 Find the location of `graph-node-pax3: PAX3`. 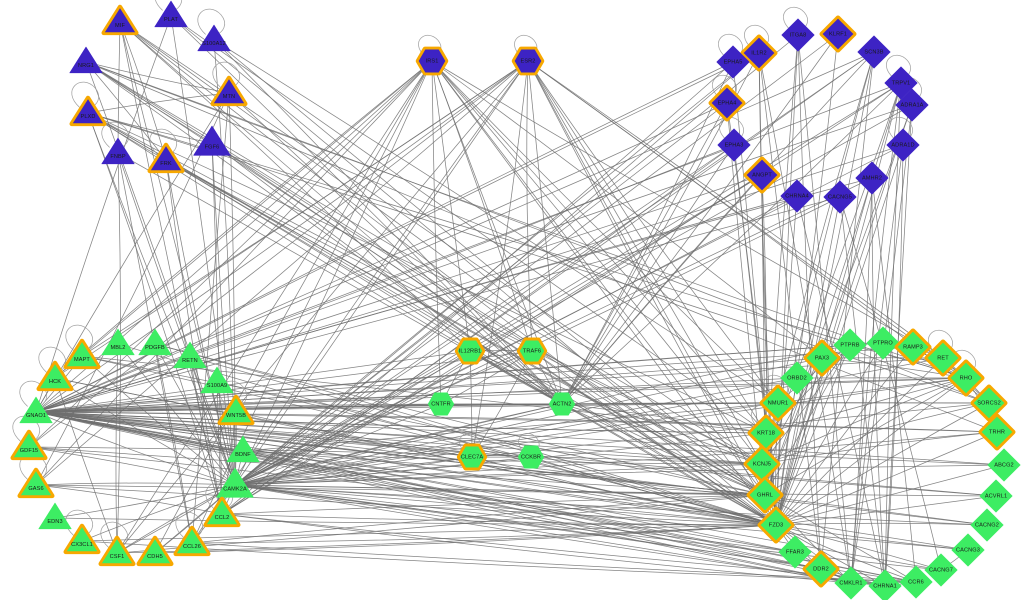

graph-node-pax3: PAX3 is located at coordinates (822, 358).